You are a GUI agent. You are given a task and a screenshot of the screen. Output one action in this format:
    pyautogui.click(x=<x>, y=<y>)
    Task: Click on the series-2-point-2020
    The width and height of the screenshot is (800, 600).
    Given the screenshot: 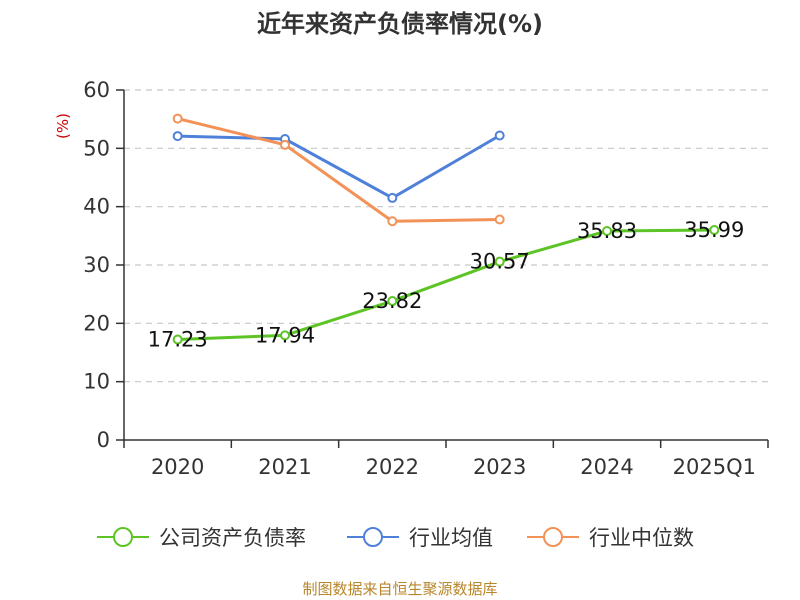 What is the action you would take?
    pyautogui.click(x=177, y=118)
    